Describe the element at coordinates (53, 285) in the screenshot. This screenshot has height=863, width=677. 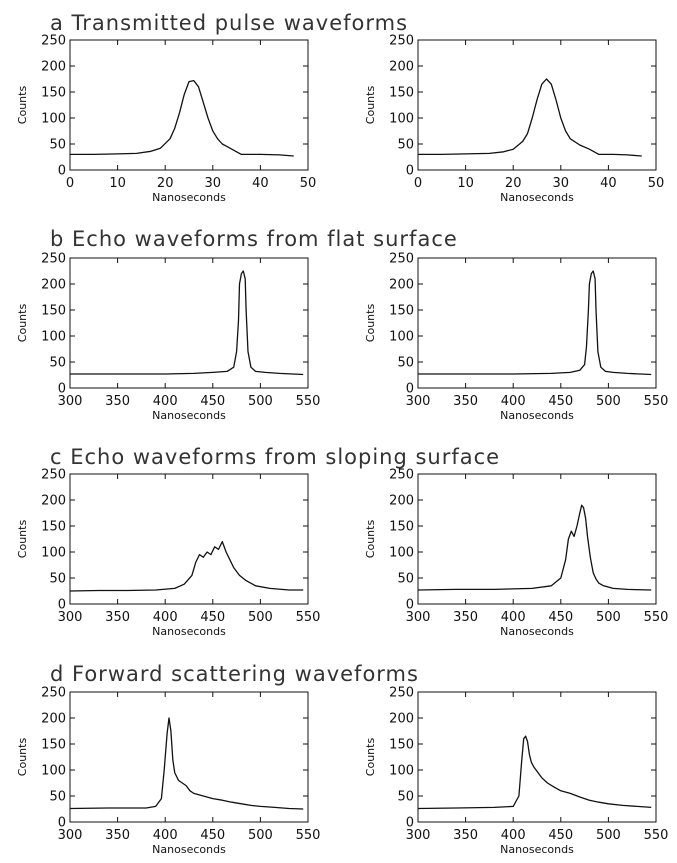
I see `chart-b-left-ytick-label-4: 200` at that location.